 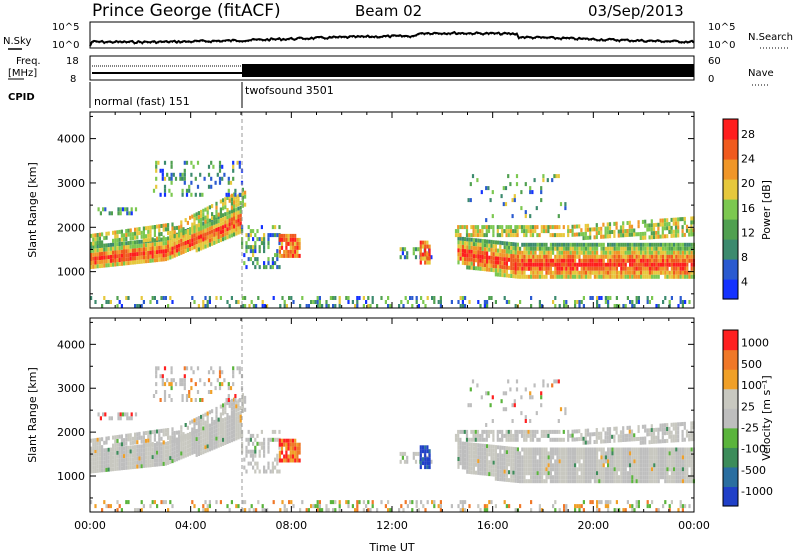 I want to click on power-cell-1930, so click(x=548, y=227).